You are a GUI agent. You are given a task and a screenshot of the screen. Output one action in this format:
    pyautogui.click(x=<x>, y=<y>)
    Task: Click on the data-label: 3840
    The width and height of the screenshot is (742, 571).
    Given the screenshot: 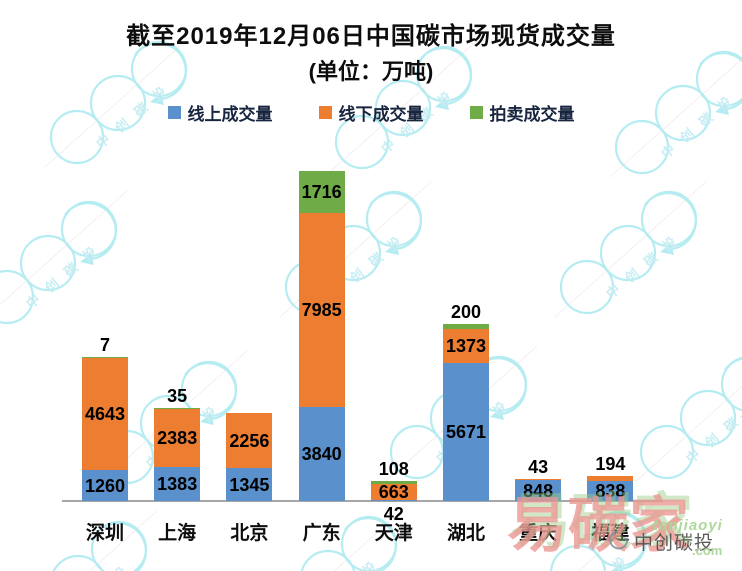 What is the action you would take?
    pyautogui.click(x=321, y=454)
    